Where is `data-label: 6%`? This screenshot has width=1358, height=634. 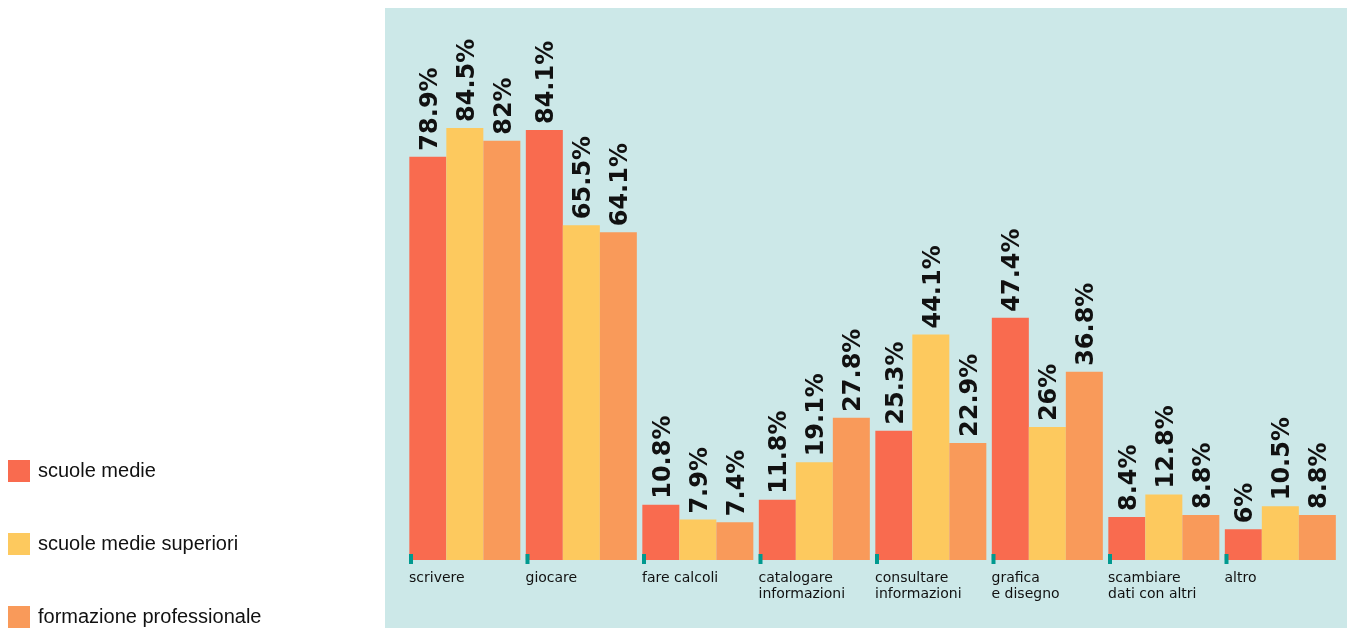 data-label: 6% is located at coordinates (1244, 503).